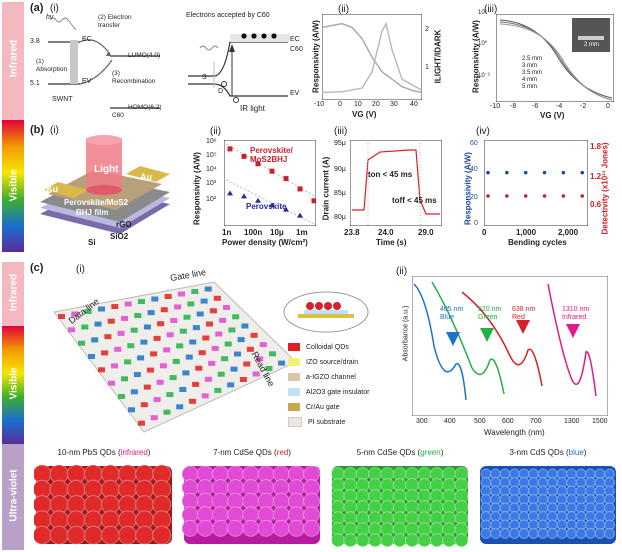  Describe the element at coordinates (591, 45) in the screenshot. I see `a-iii-inset-label: 2 mm` at that location.